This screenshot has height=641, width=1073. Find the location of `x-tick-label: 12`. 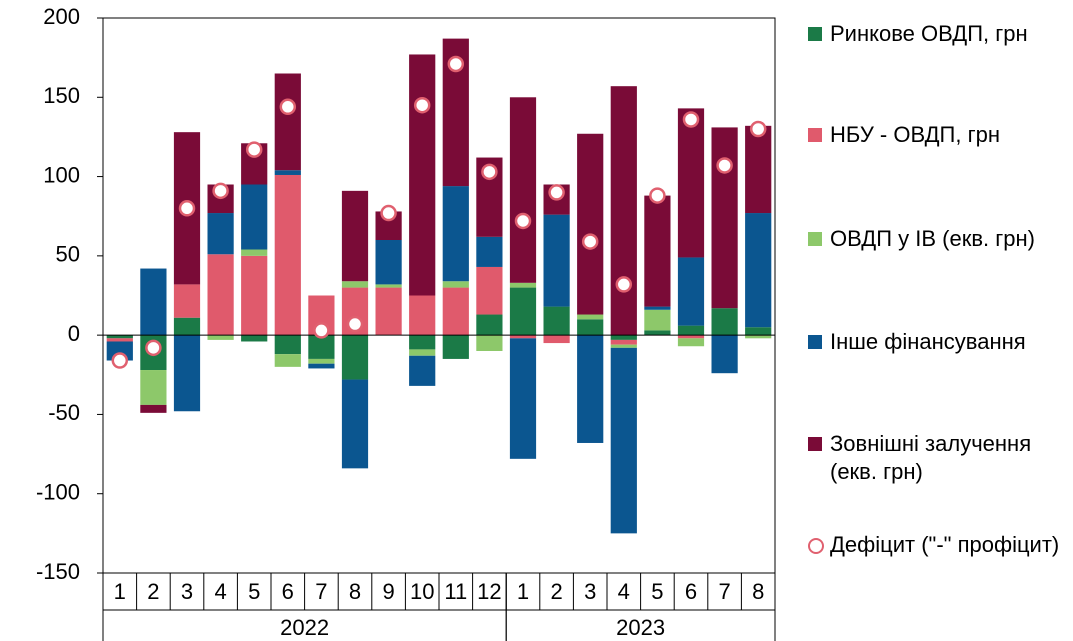

x-tick-label: 12 is located at coordinates (489, 591).